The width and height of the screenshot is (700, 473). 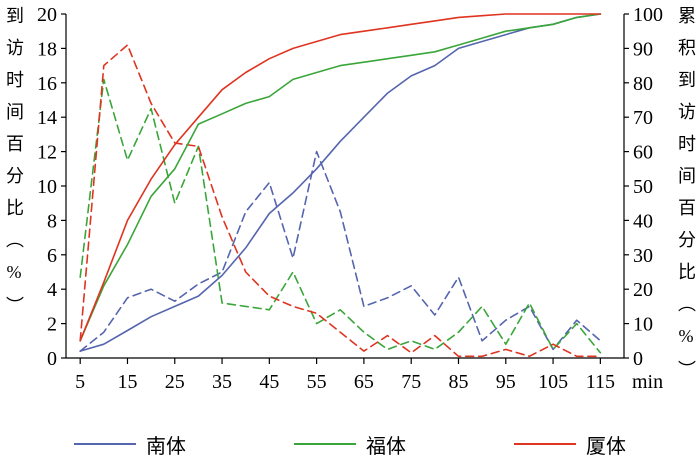 What do you see at coordinates (52, 359) in the screenshot?
I see `left-tick-label: 0` at bounding box center [52, 359].